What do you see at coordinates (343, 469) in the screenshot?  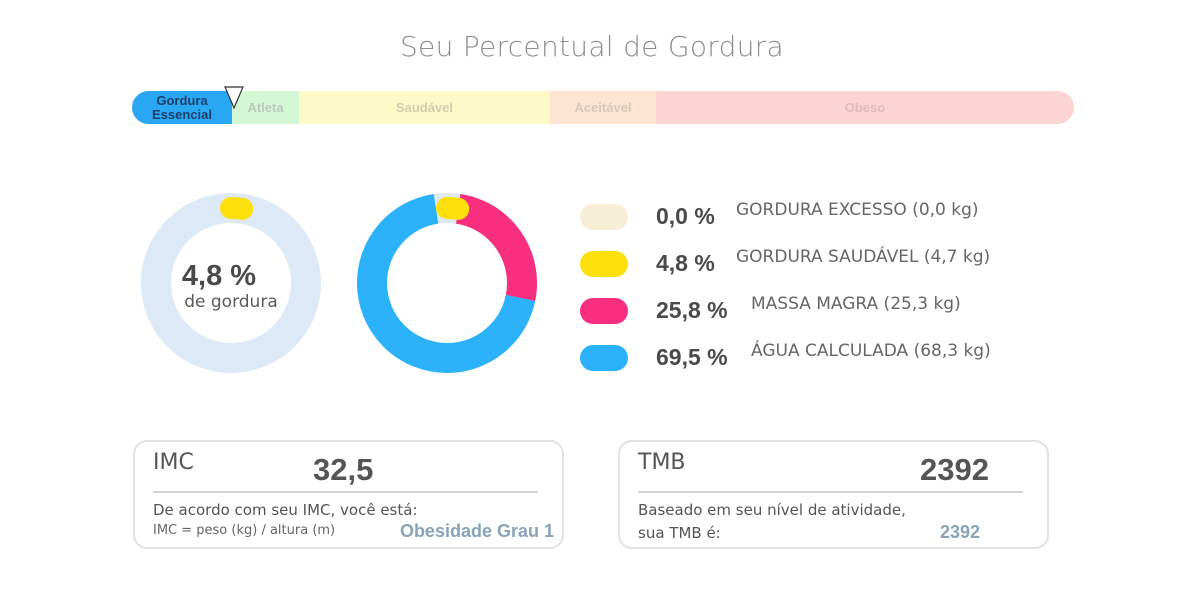 I see `imc-value: 32,5` at bounding box center [343, 469].